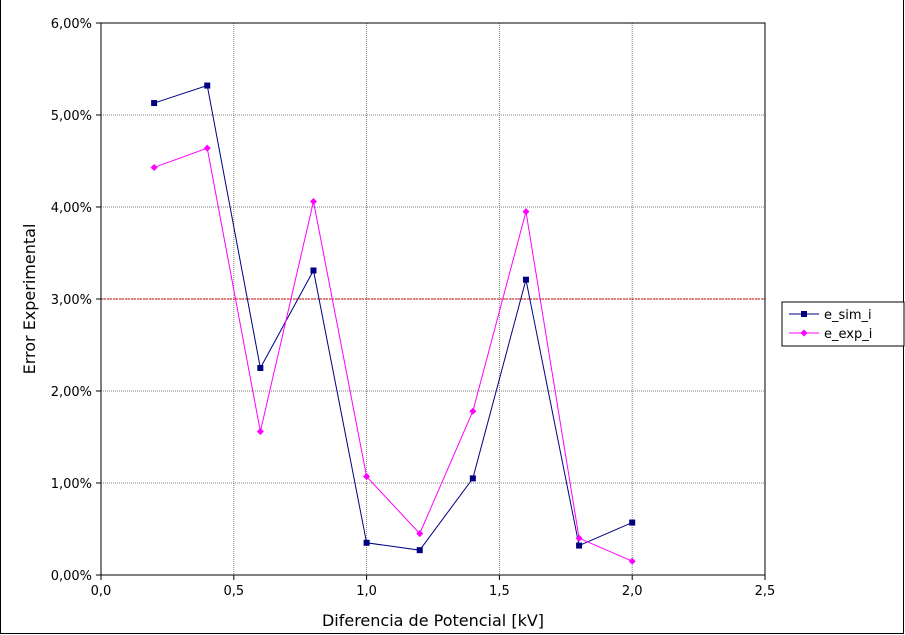 The image size is (905, 635). I want to click on y-axis-label: Error Experimental, so click(29, 299).